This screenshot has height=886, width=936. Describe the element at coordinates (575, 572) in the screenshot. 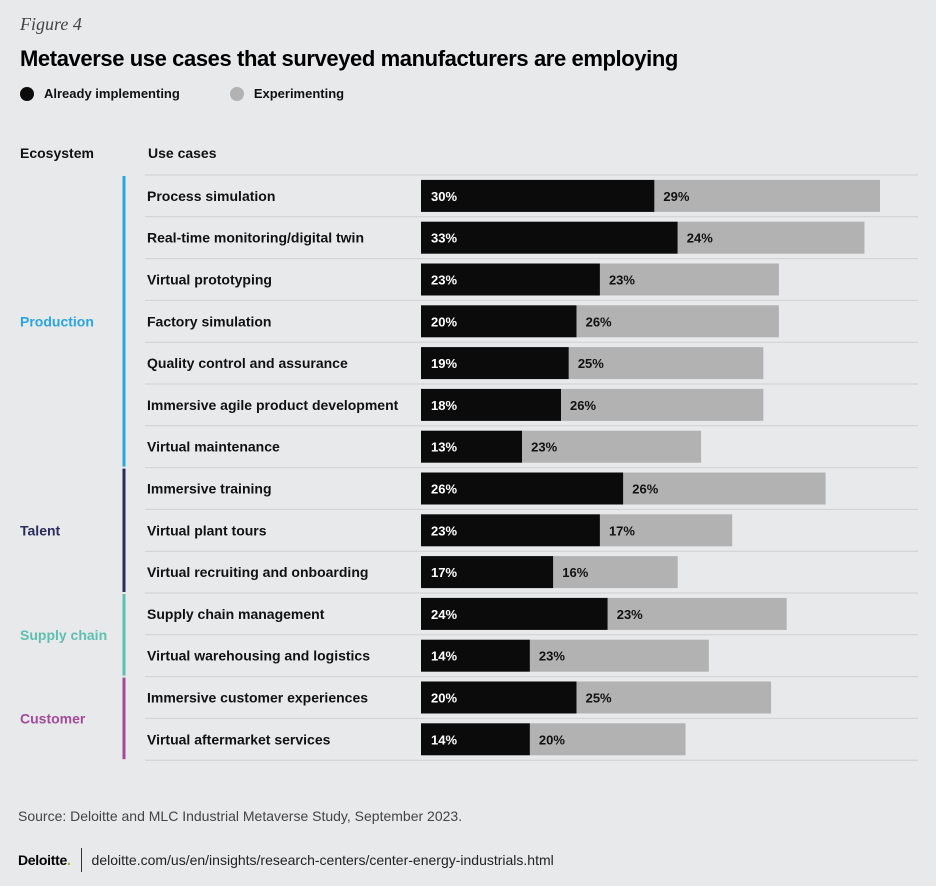

I see `value-label-experimenting: 16%` at that location.